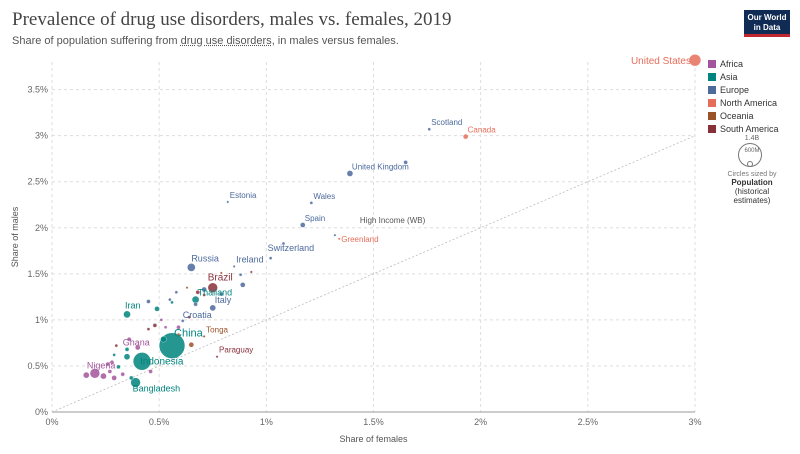 The height and width of the screenshot is (454, 800). Describe the element at coordinates (359, 239) in the screenshot. I see `point-label: Greenland` at that location.